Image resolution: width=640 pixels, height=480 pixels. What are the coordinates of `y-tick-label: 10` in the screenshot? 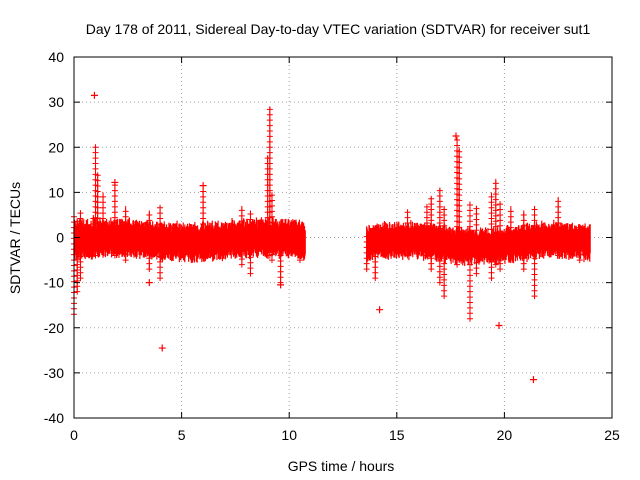 It's located at (56, 192).